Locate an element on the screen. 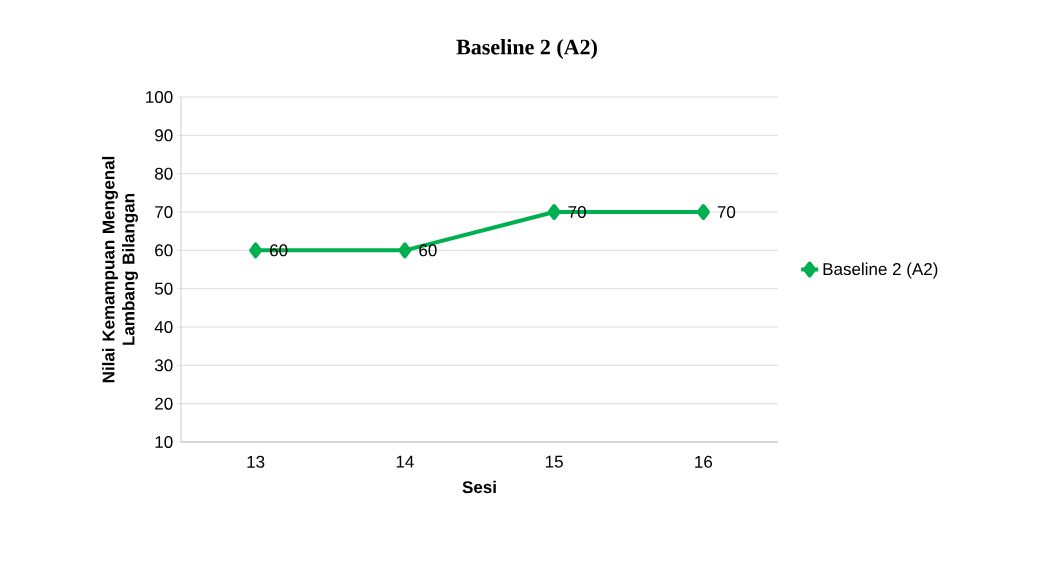  data-label: 70 is located at coordinates (726, 212).